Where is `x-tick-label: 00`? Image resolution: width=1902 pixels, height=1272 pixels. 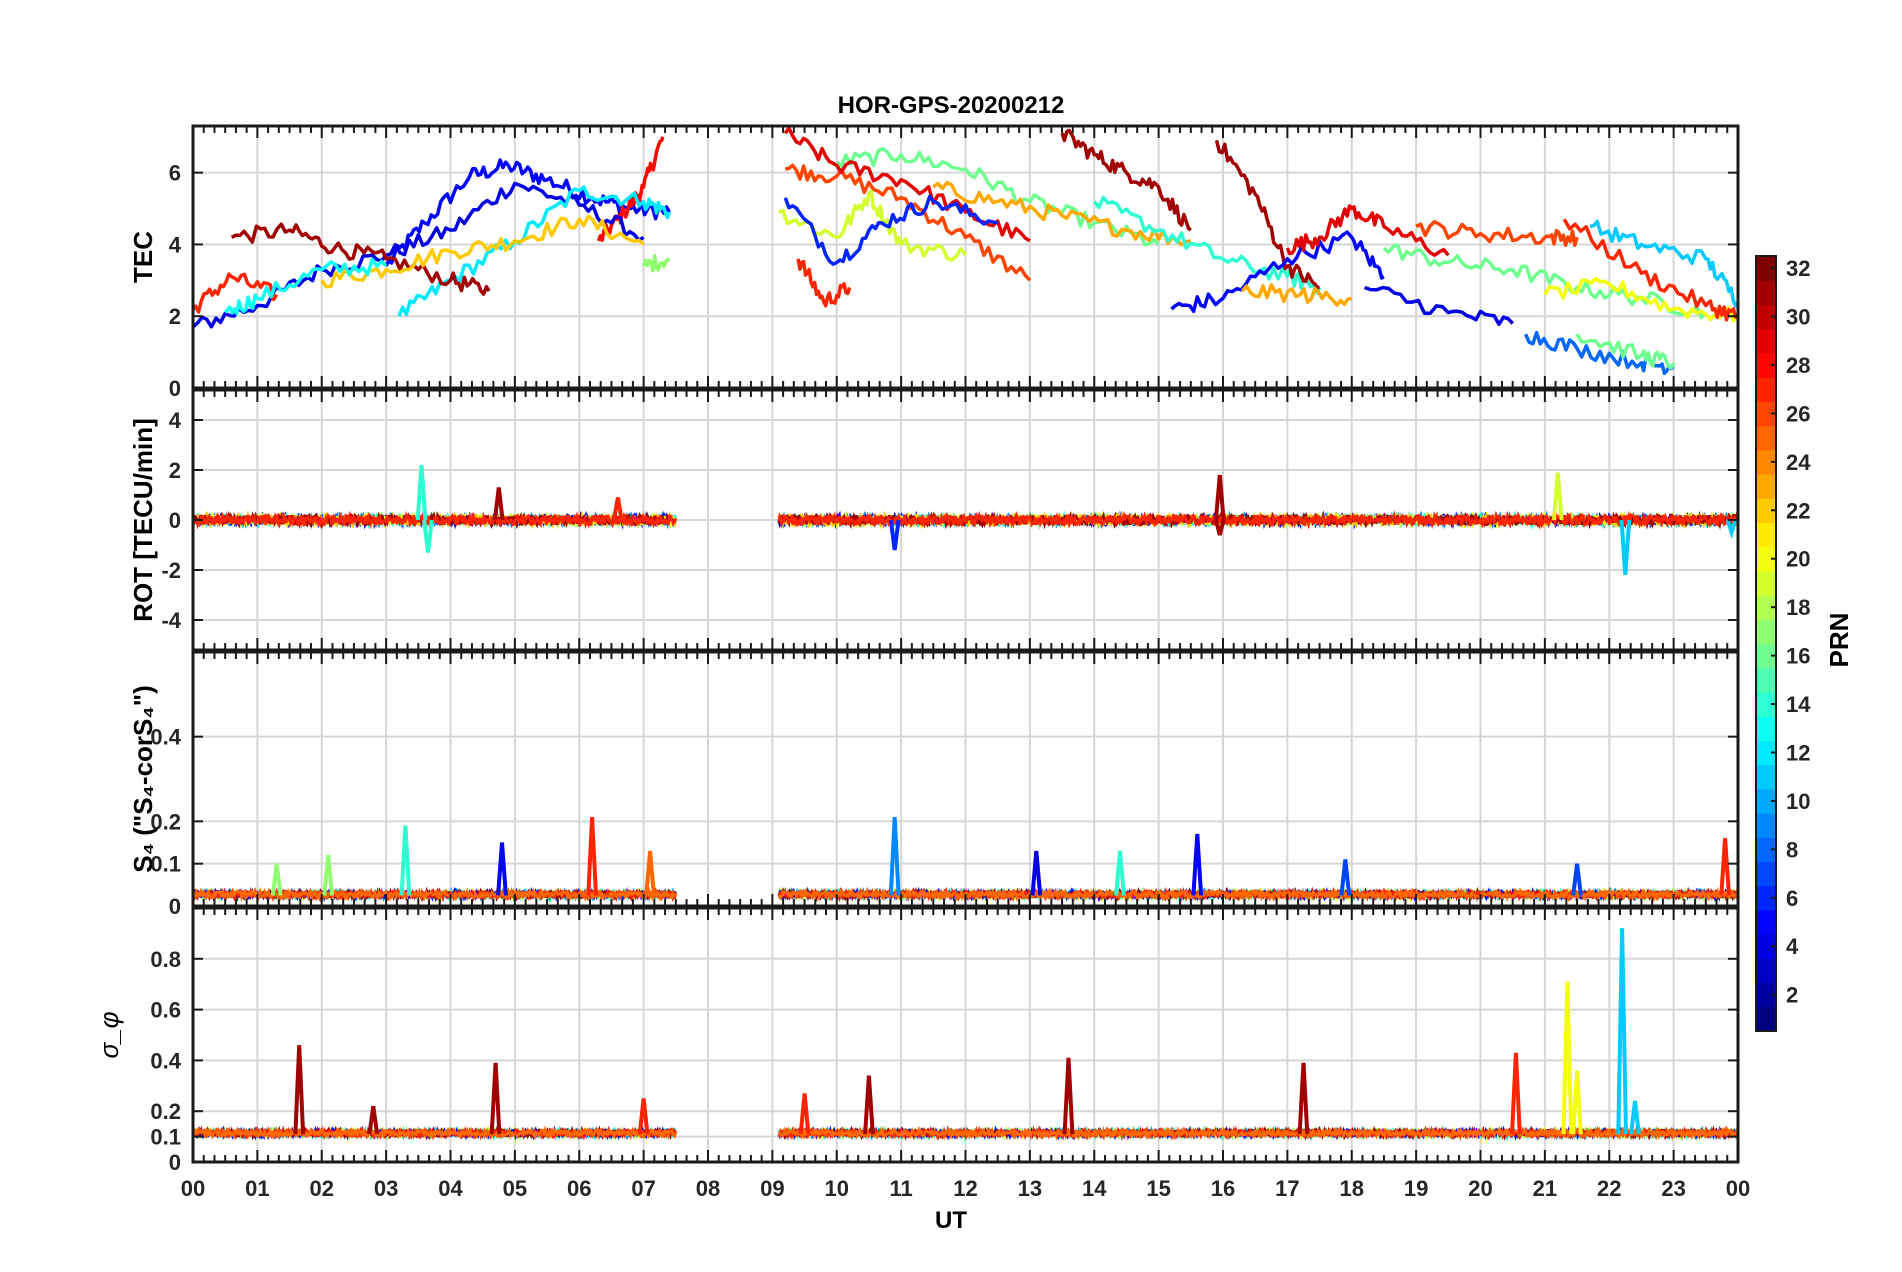 x-tick-label: 00 is located at coordinates (193, 1188).